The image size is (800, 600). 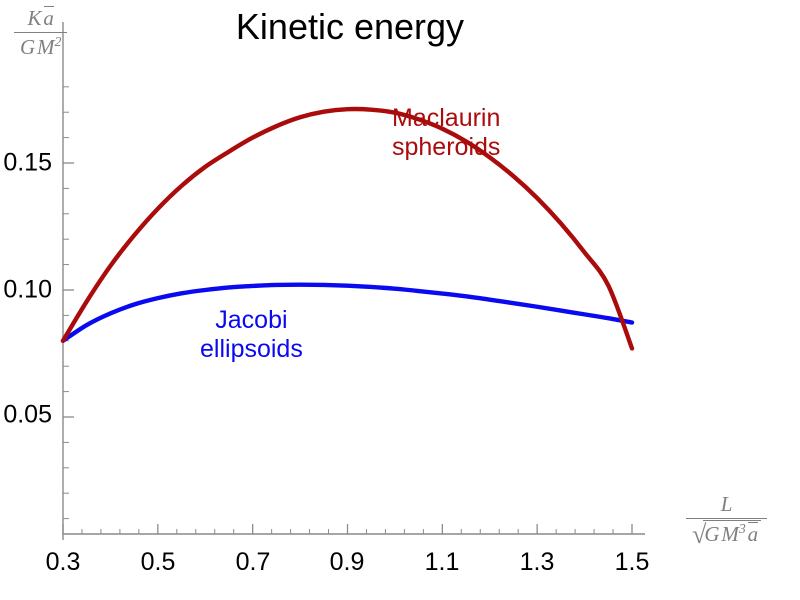 I want to click on x-axis-label: L √G M3 a, so click(x=727, y=521).